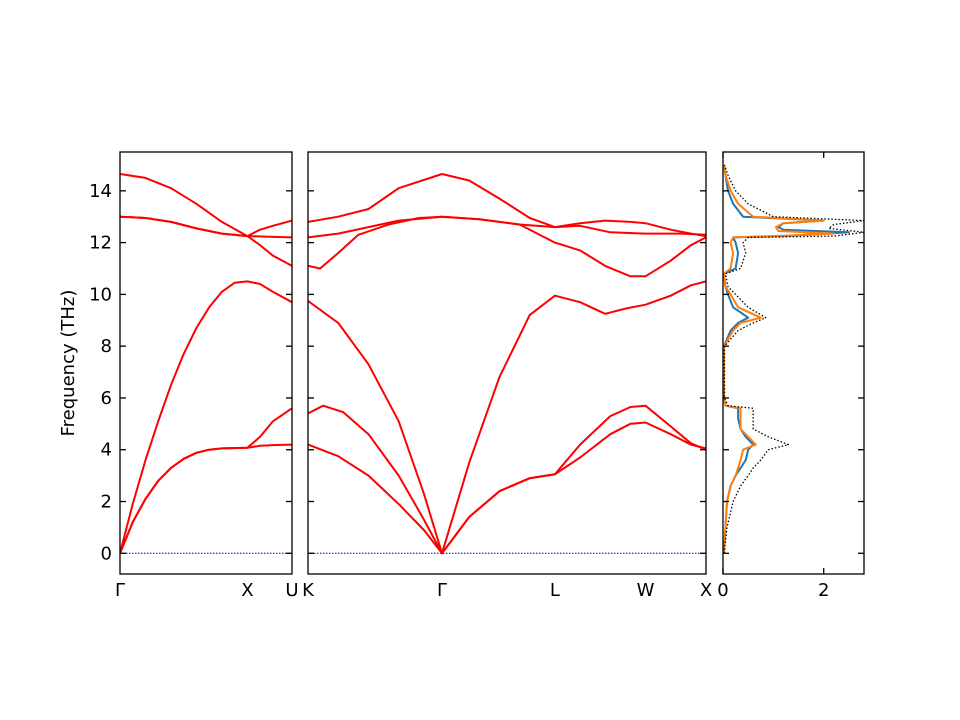  I want to click on y-tick-label: 10, so click(100, 294).